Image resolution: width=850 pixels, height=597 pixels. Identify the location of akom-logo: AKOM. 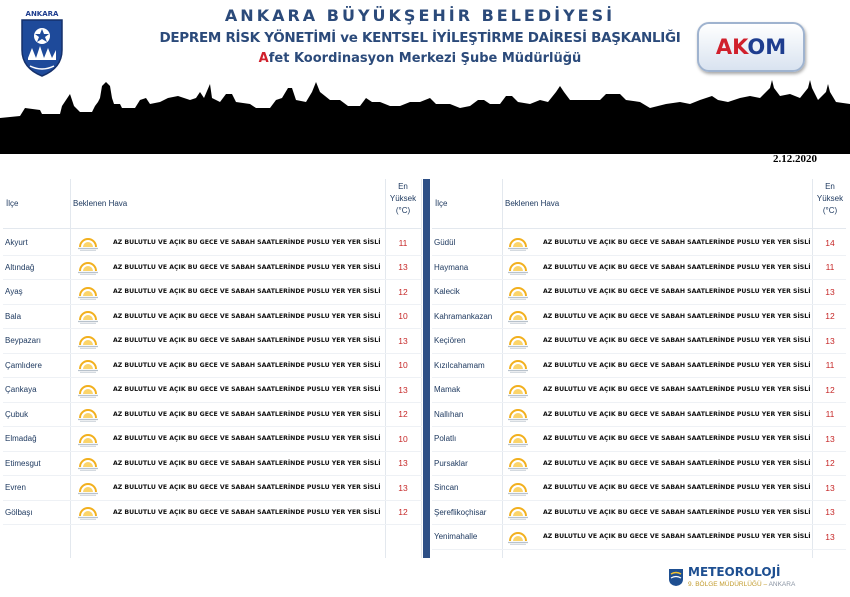
(751, 47).